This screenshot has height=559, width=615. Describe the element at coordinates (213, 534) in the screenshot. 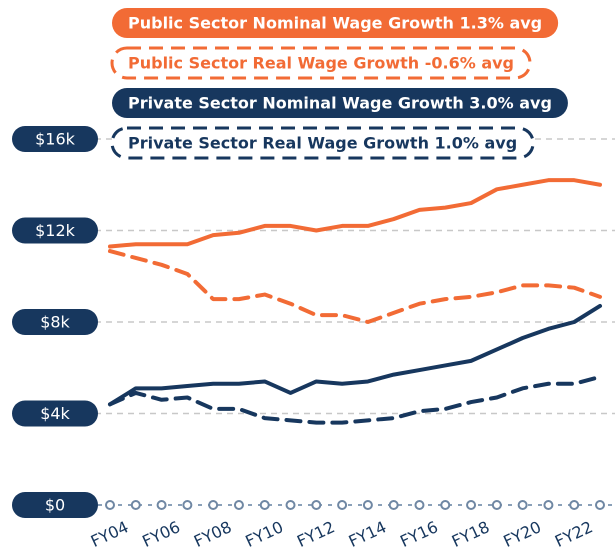

I see `x-tick-label: FY08` at that location.